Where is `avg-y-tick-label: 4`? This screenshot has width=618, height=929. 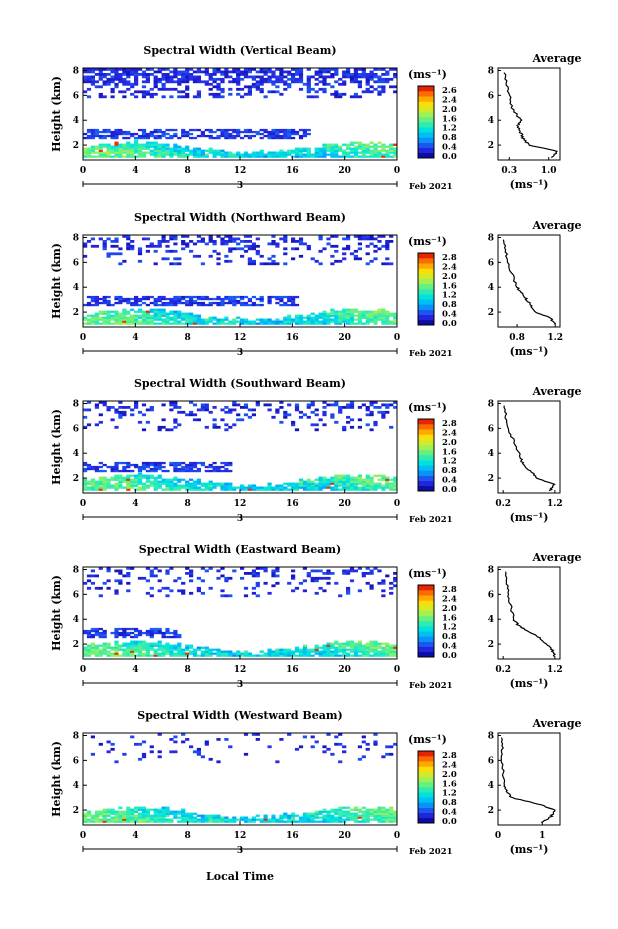
avg-y-tick-label: 4 is located at coordinates (491, 121).